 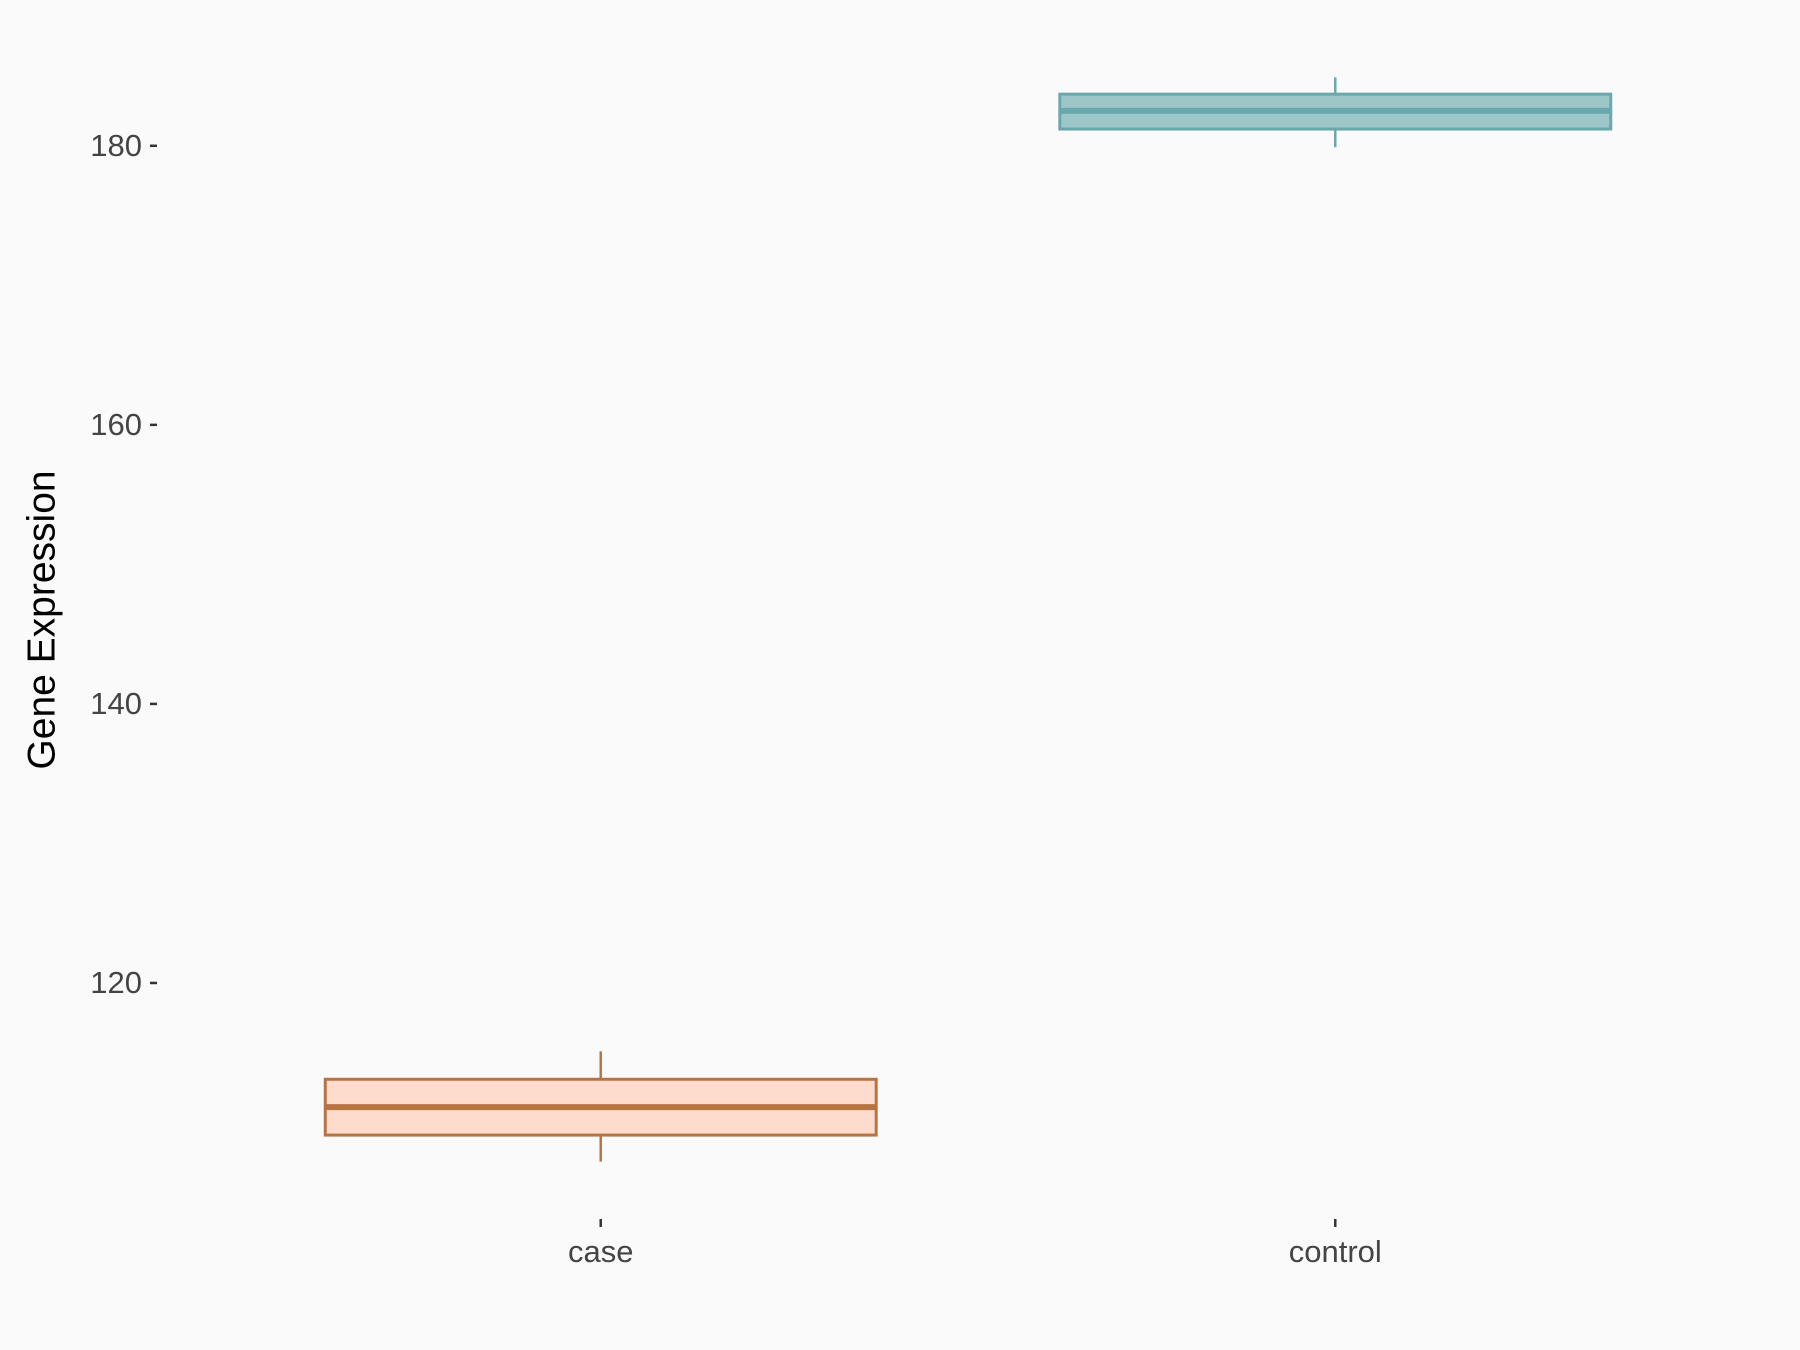 What do you see at coordinates (116, 145) in the screenshot?
I see `y-tick-label: 180` at bounding box center [116, 145].